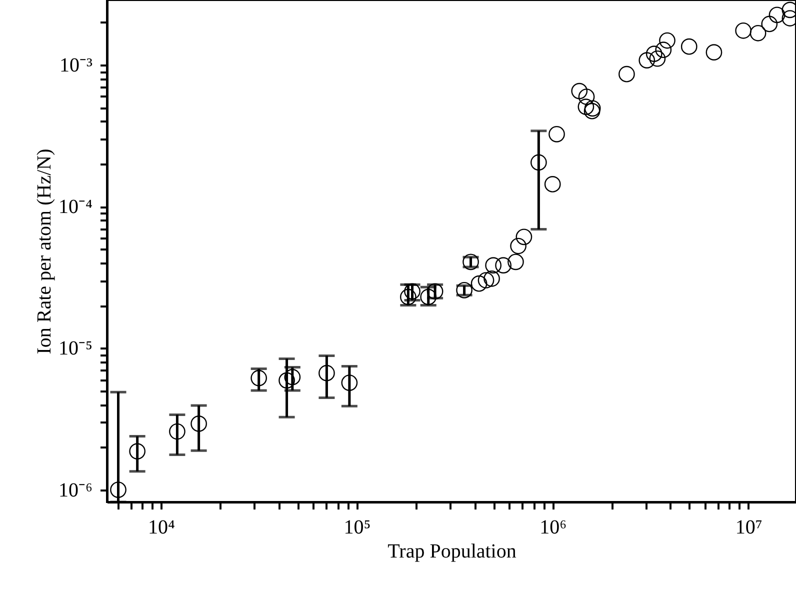 The image size is (796, 592). Describe the element at coordinates (75, 349) in the screenshot. I see `y-tick-label: 10⁻⁵` at that location.